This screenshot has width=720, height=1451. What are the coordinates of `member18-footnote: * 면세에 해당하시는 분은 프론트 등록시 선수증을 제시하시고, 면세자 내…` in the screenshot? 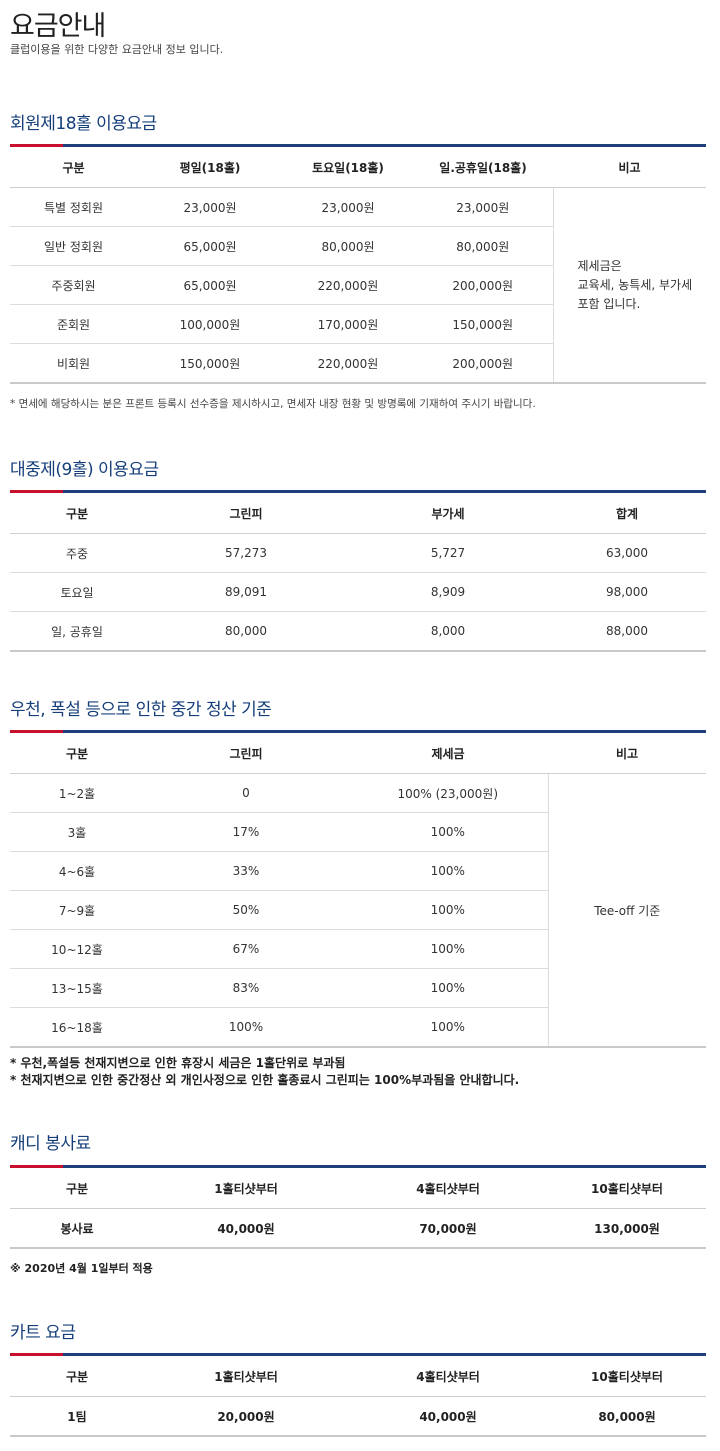 It's located at (273, 404).